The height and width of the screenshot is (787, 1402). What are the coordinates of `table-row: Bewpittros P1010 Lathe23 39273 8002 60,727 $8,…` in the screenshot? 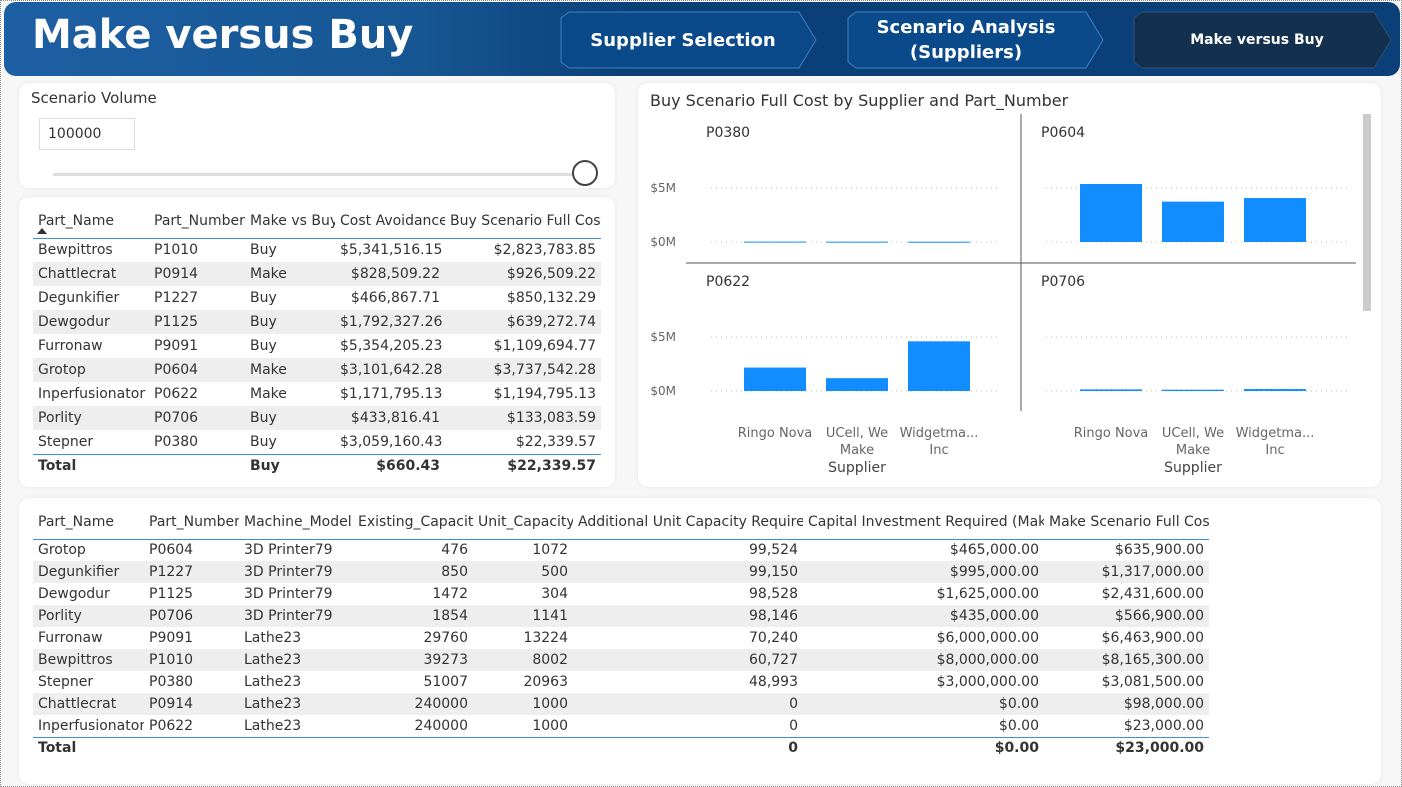 It's located at (621, 660).